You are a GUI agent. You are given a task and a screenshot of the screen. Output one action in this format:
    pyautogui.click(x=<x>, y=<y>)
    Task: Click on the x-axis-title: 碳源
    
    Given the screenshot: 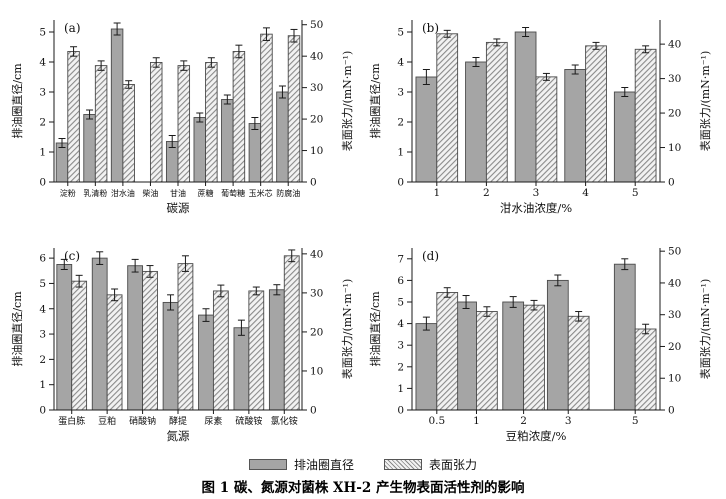 What is the action you would take?
    pyautogui.click(x=178, y=208)
    